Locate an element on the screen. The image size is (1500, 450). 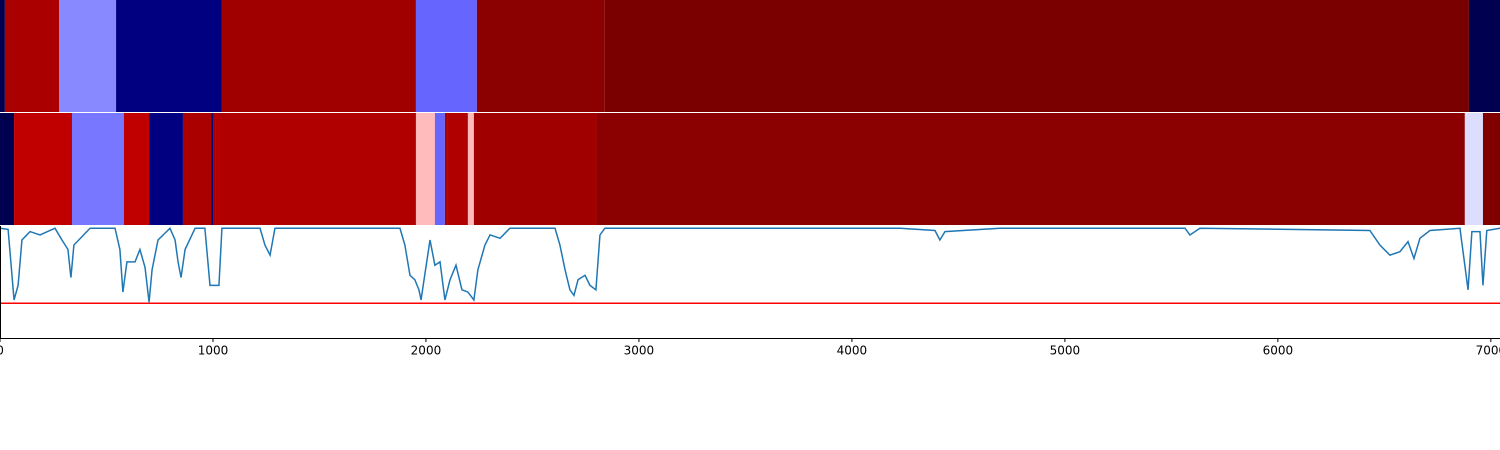
x-tick-label: 4000 is located at coordinates (852, 351).